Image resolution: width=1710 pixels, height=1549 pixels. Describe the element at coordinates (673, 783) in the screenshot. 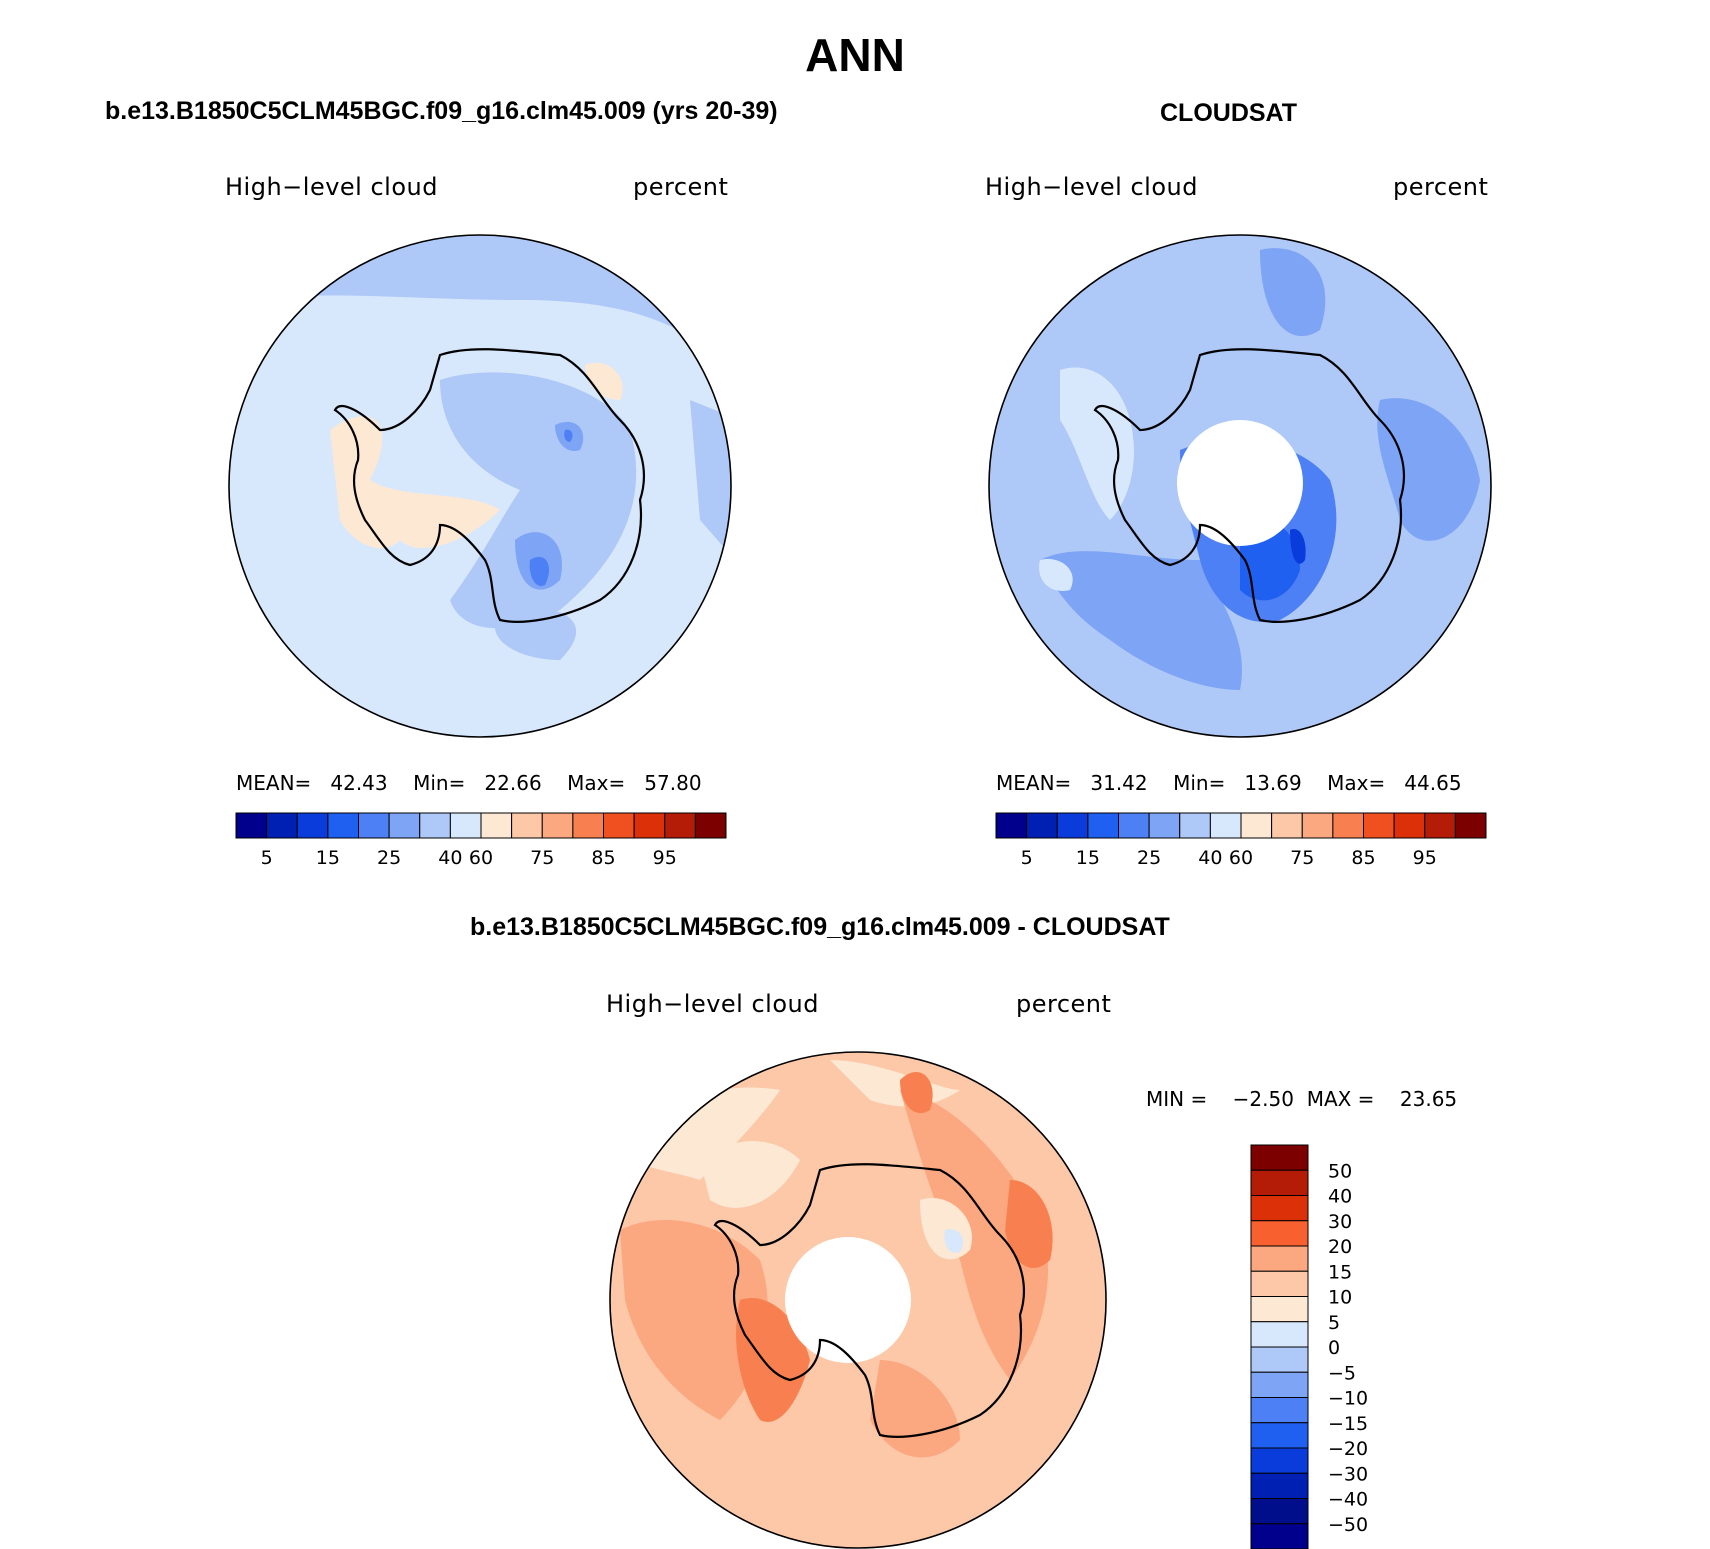

I see `panel-1-max-value: 57.80` at that location.